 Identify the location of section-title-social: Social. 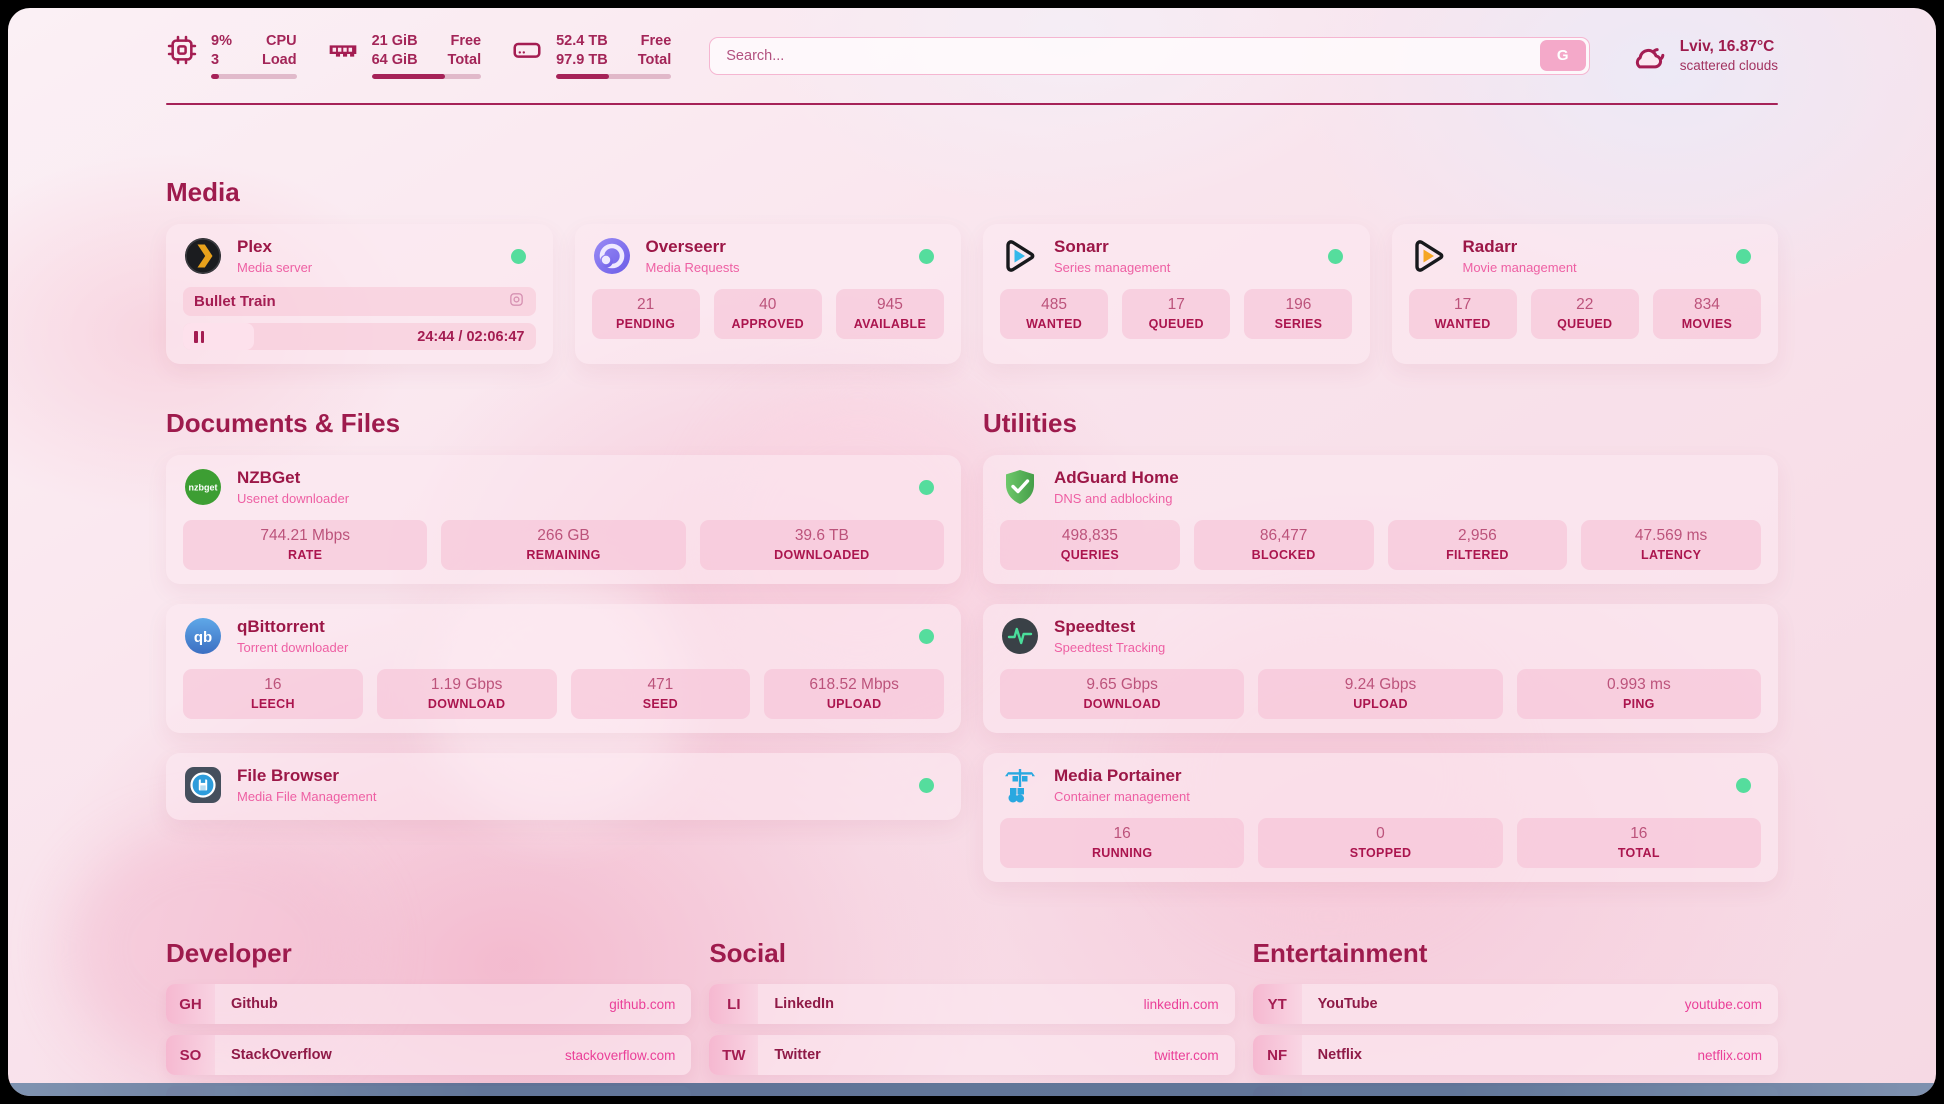
(747, 953).